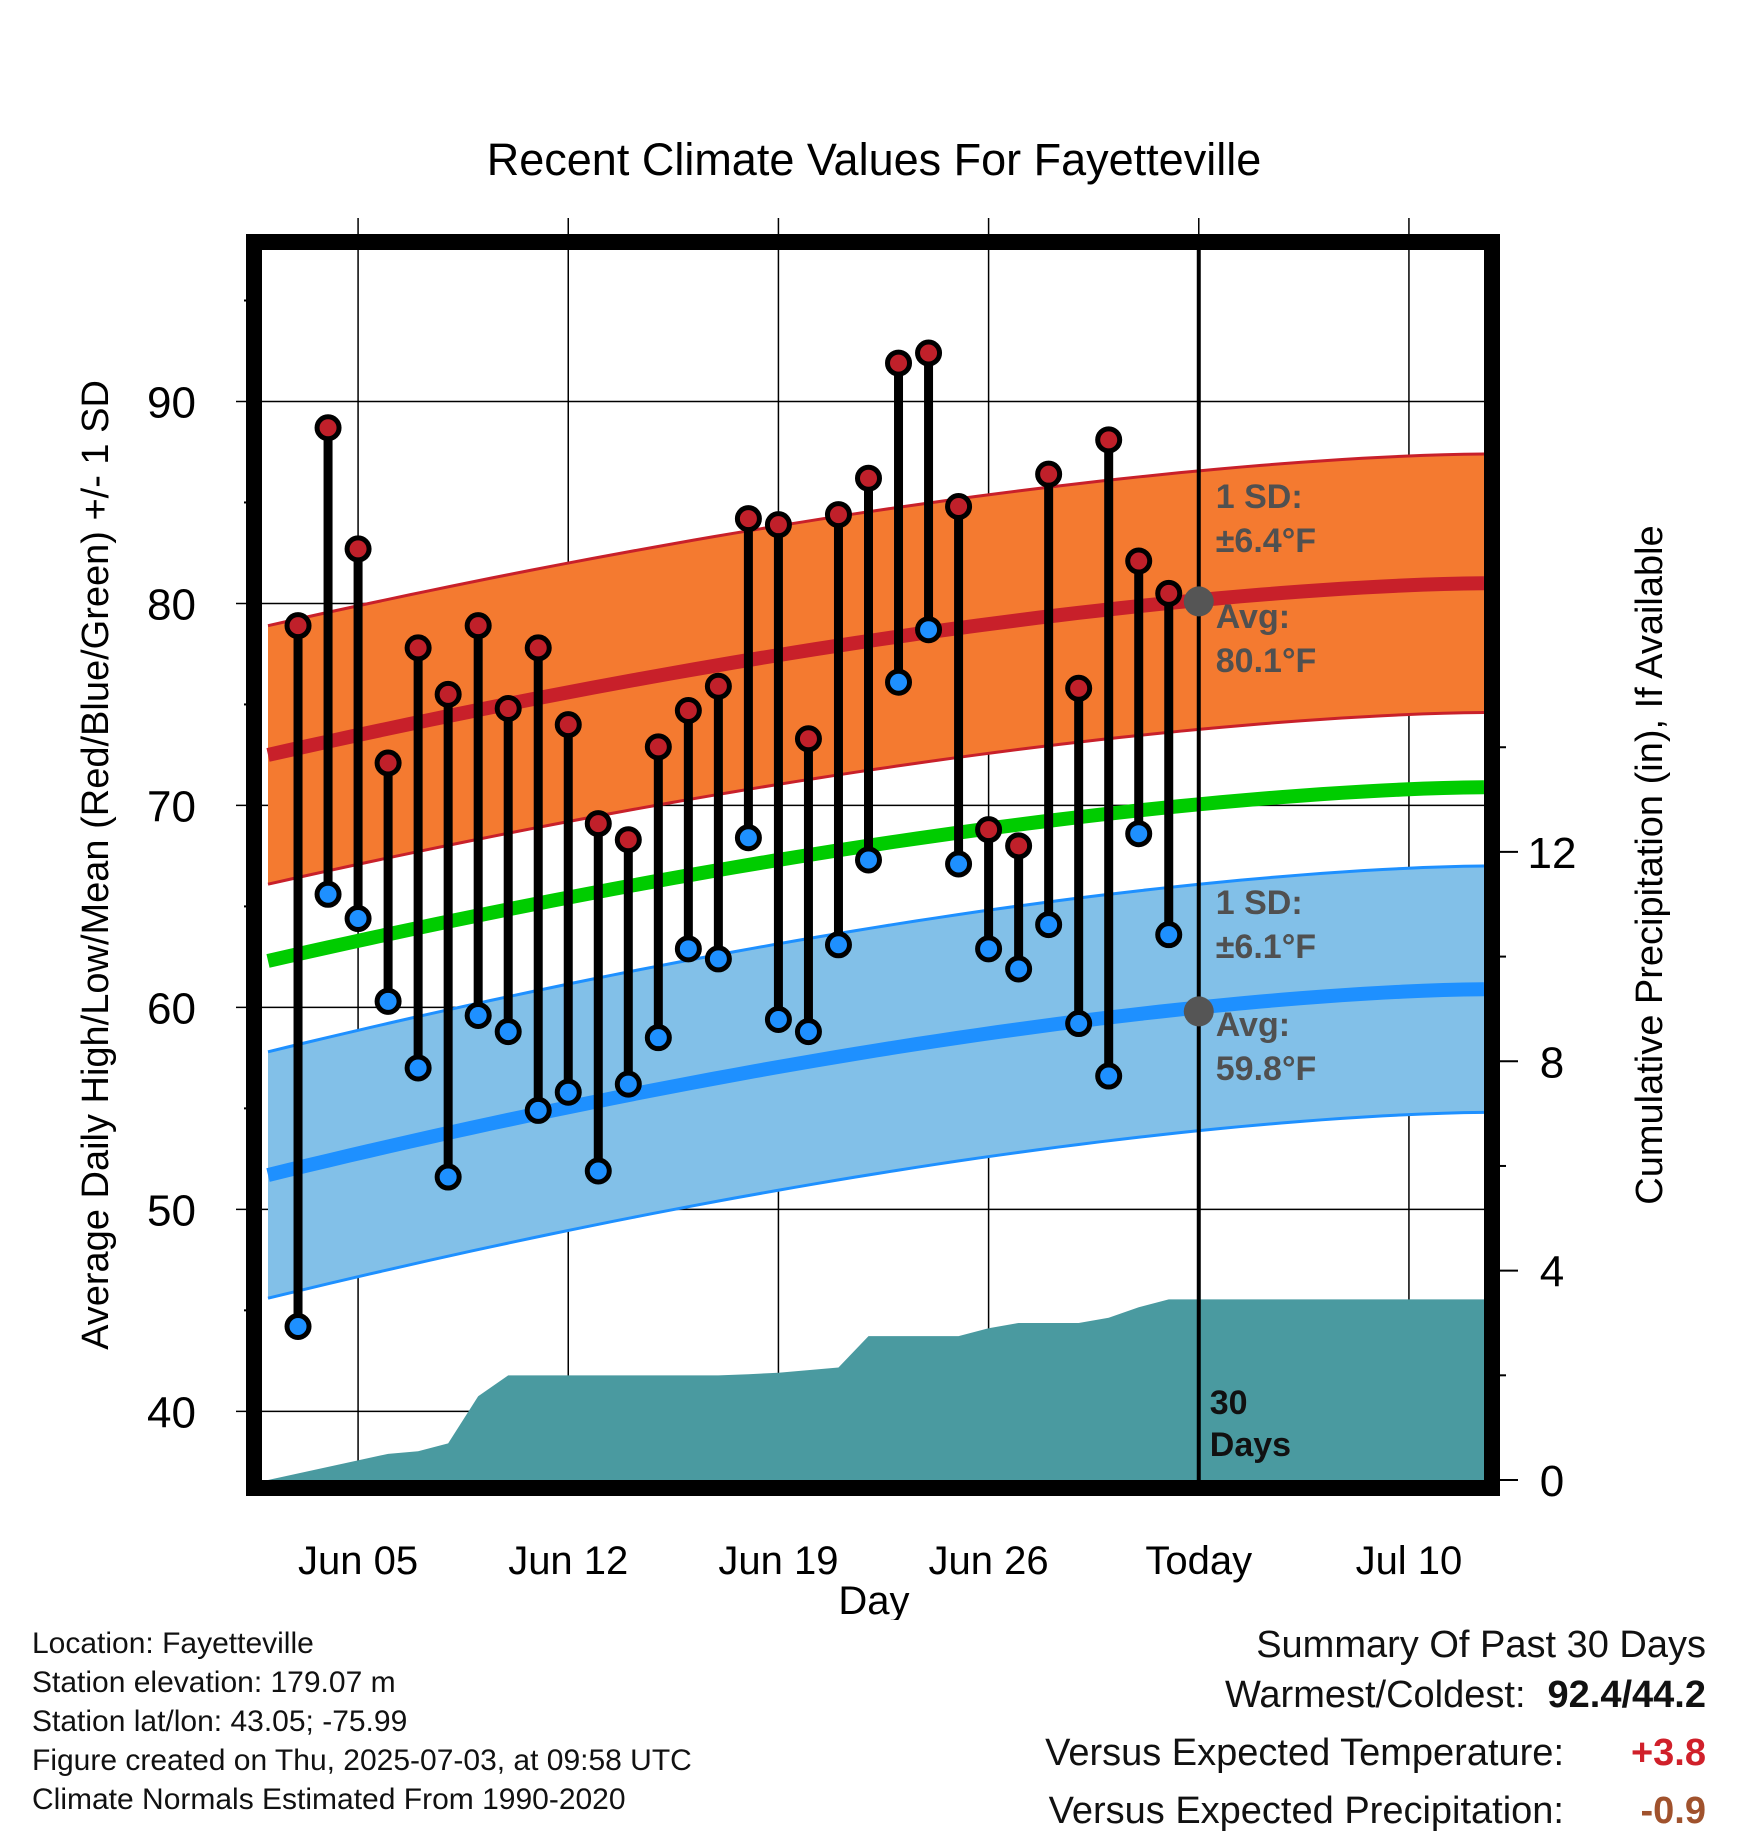 This screenshot has height=1844, width=1748. I want to click on cumulative-precip-area, so click(876, 1389).